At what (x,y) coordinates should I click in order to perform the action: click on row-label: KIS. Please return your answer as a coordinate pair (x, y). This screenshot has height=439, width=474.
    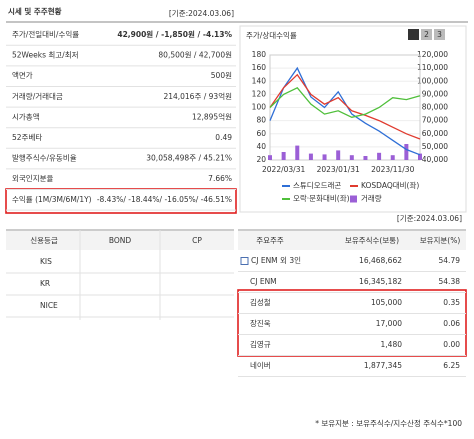
    Looking at the image, I should click on (46, 261).